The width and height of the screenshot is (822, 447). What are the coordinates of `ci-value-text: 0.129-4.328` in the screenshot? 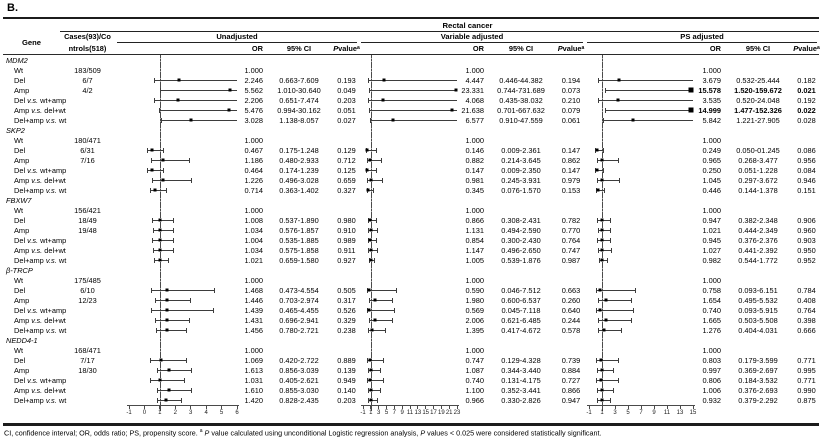 It's located at (521, 360).